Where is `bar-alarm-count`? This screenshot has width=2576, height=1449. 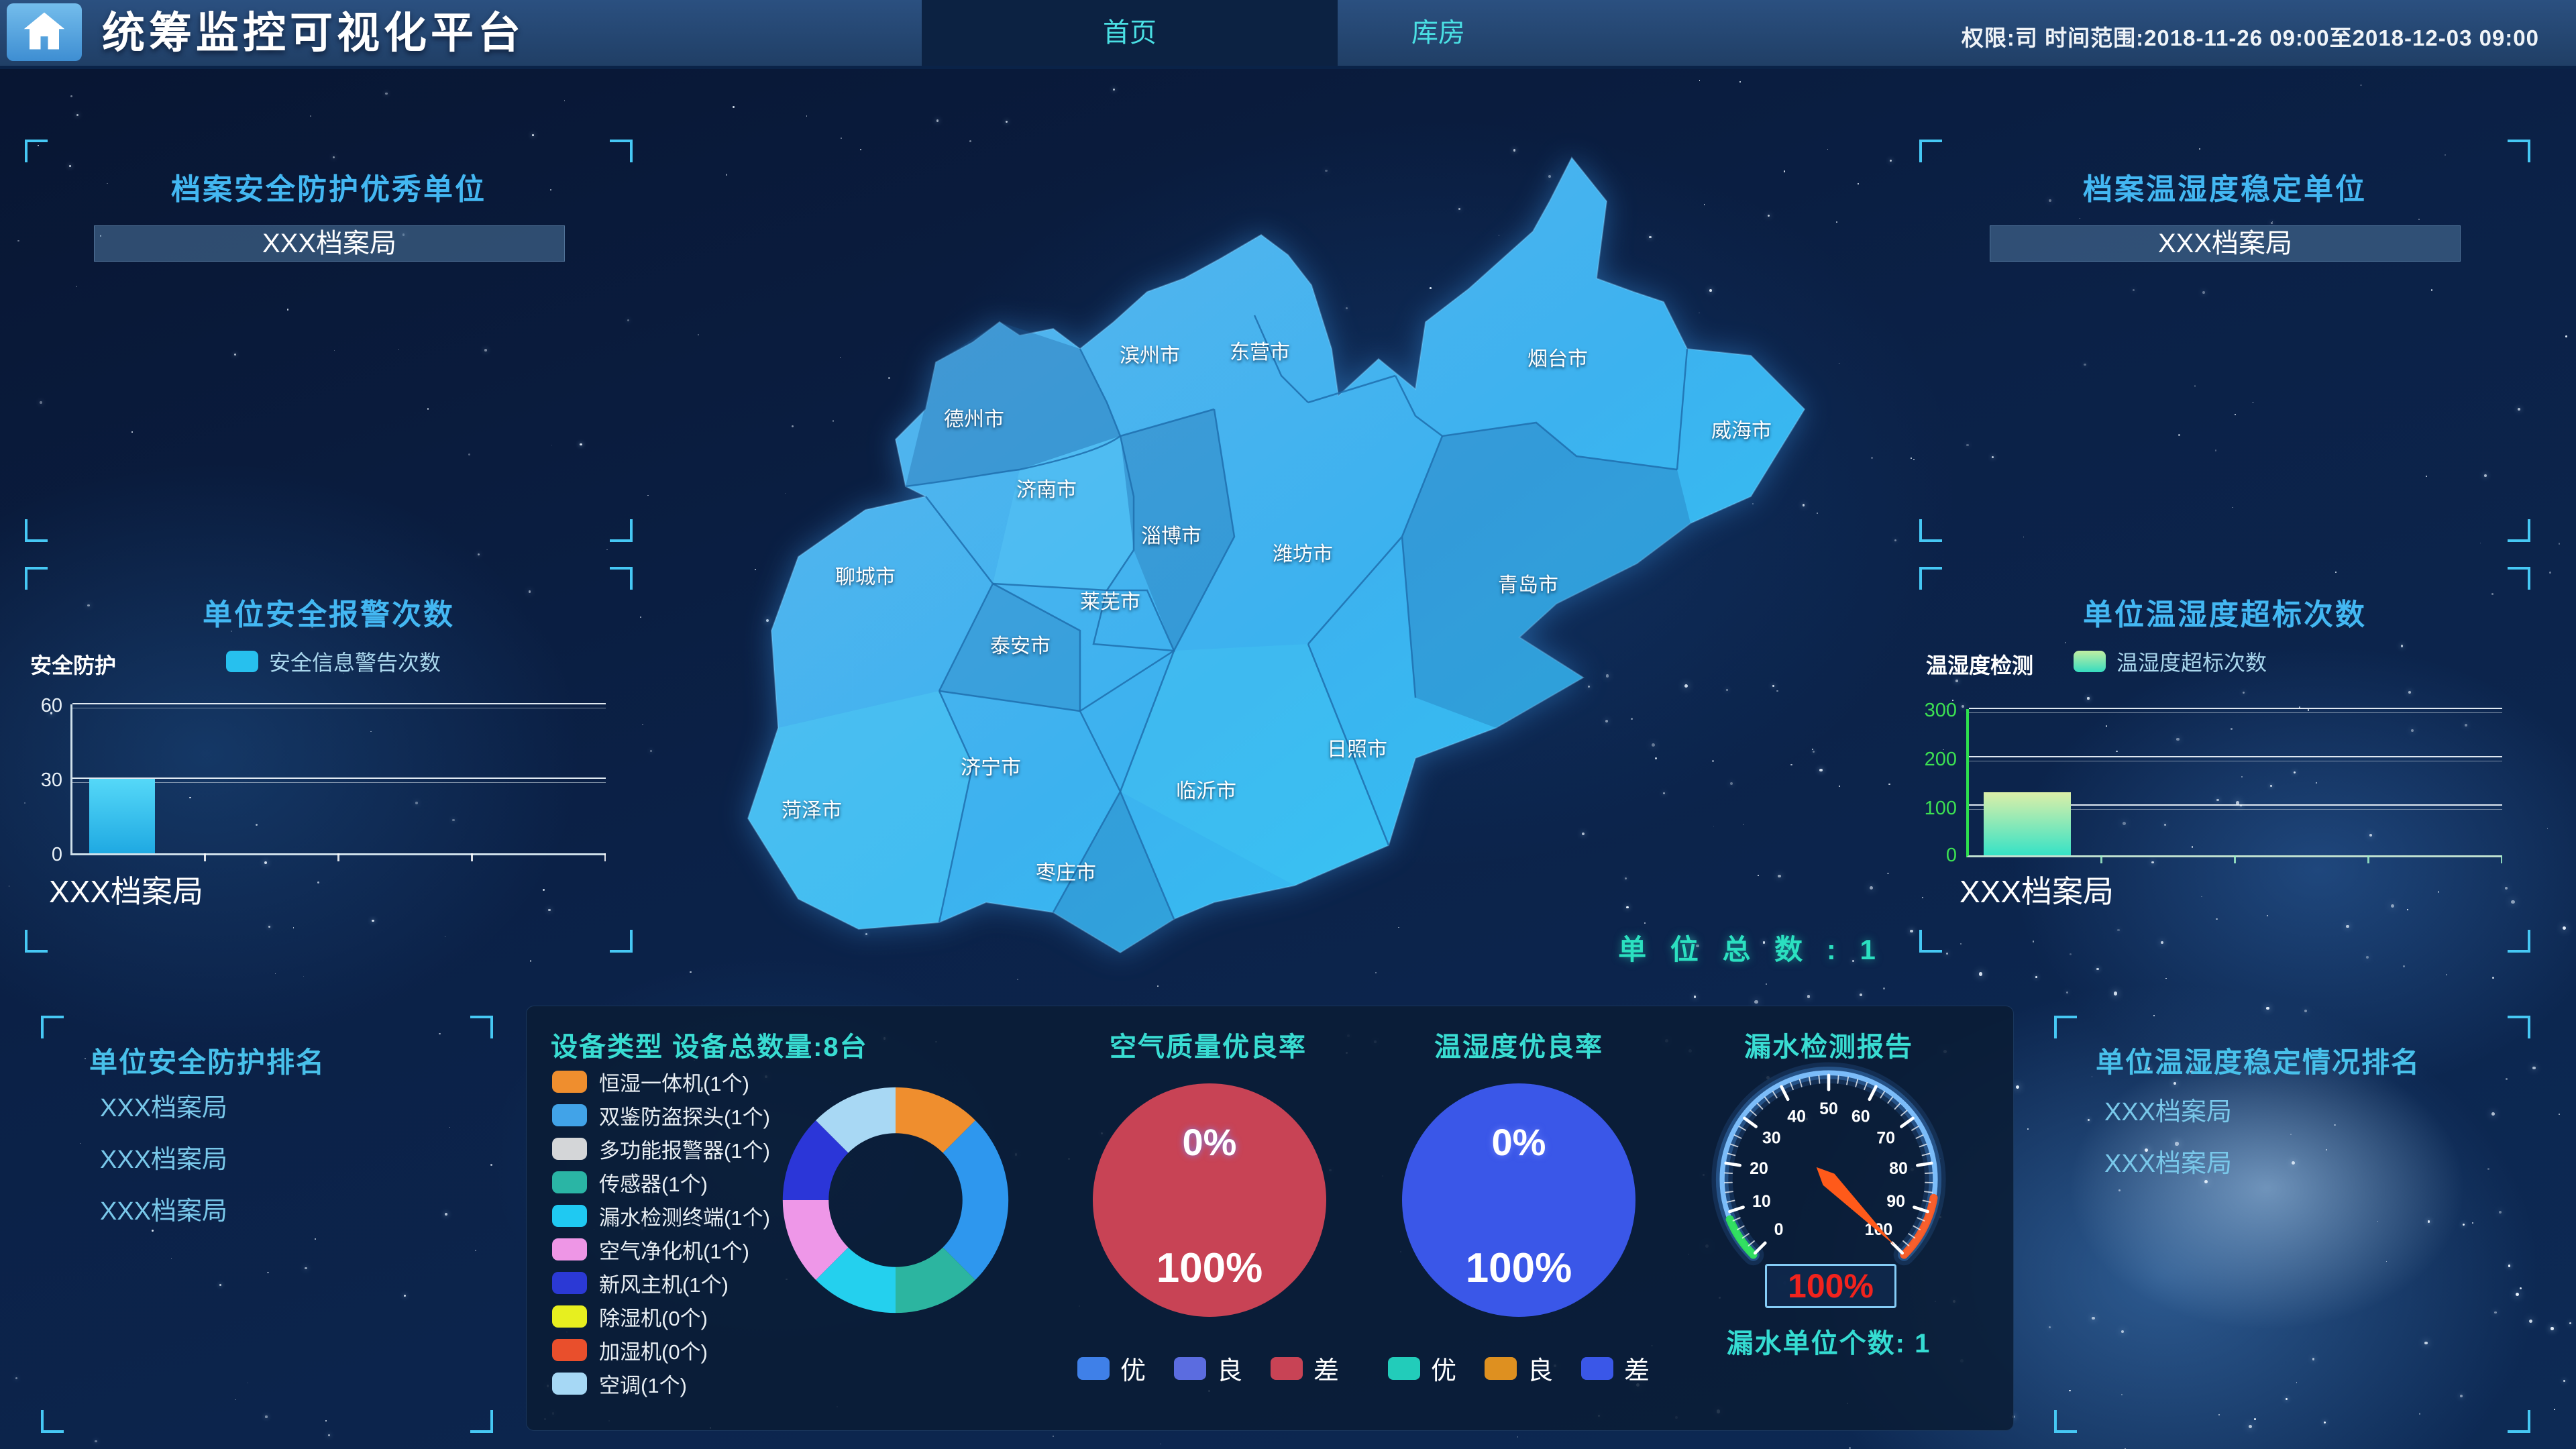 bar-alarm-count is located at coordinates (122, 816).